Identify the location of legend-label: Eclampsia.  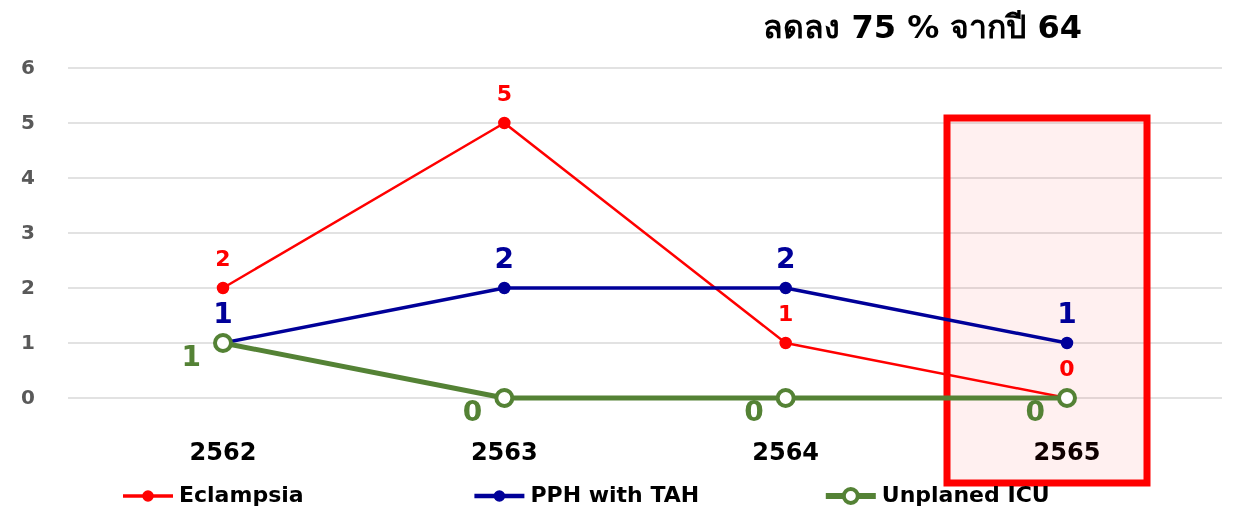
(241, 494).